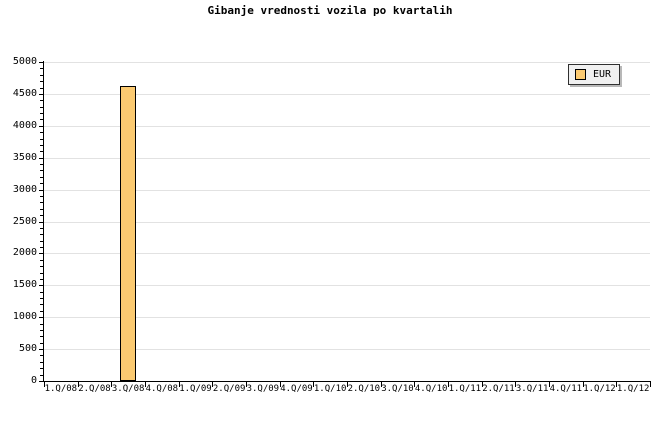 This screenshot has width=660, height=440. I want to click on x-axis-tick-label: 2.Q/09, so click(229, 389).